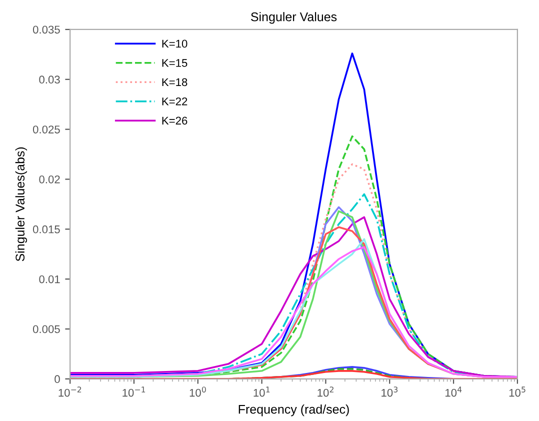 Image resolution: width=539 pixels, height=421 pixels. What do you see at coordinates (46, 30) in the screenshot?
I see `y-tick-label: 0.035` at bounding box center [46, 30].